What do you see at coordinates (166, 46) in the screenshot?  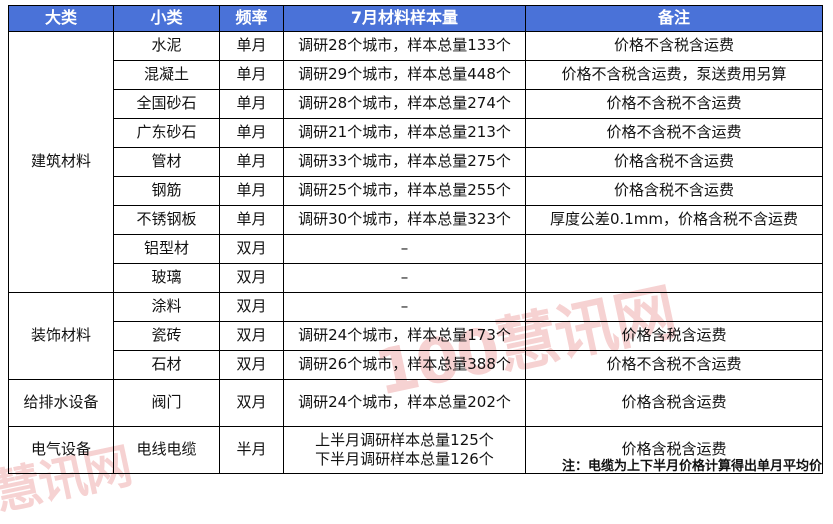 I see `subcategory-cell: 水泥` at bounding box center [166, 46].